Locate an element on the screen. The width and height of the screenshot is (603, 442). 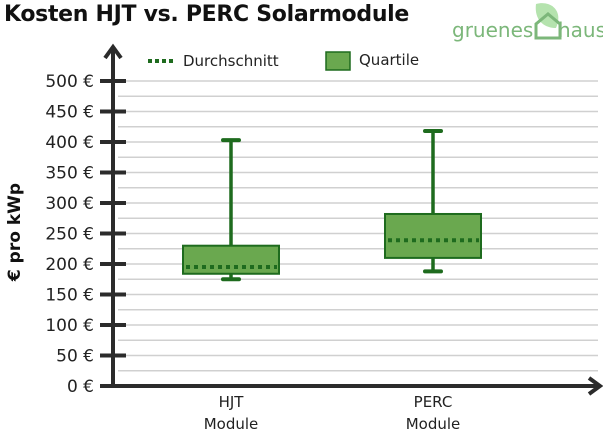
y-tick-label: 400 € is located at coordinates (69, 143).